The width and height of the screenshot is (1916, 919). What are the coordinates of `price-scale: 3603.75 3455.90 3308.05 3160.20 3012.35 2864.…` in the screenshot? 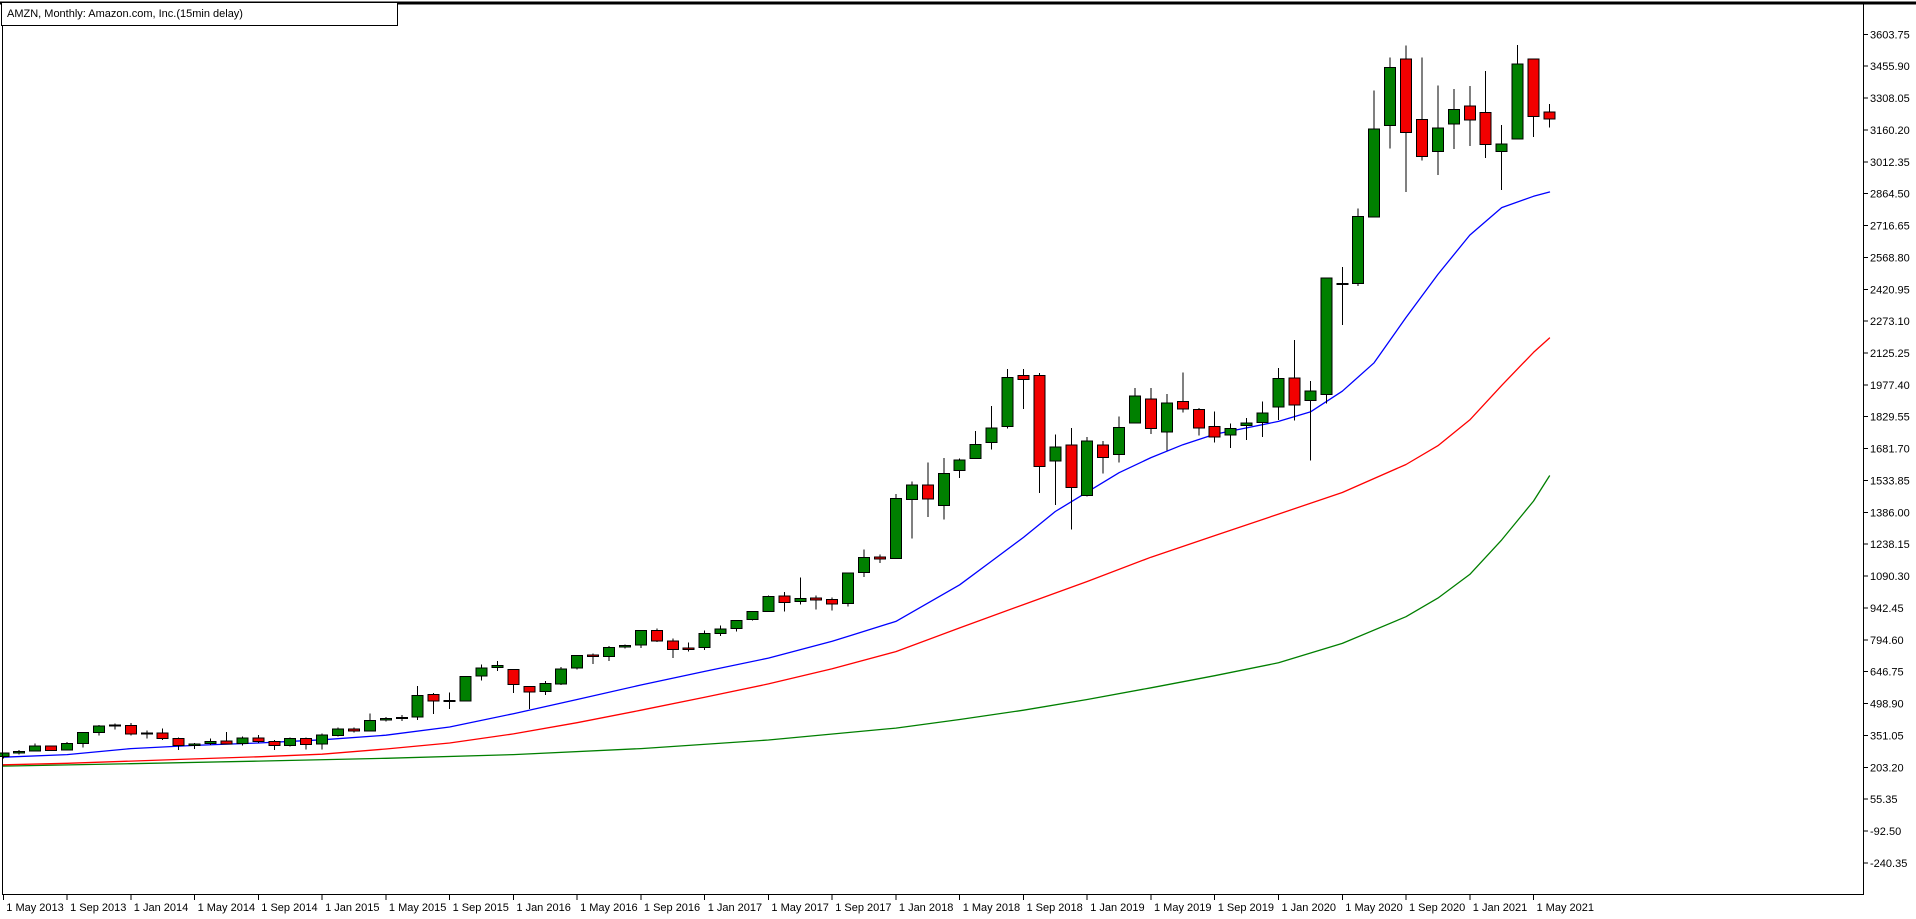 It's located at (1886, 449).